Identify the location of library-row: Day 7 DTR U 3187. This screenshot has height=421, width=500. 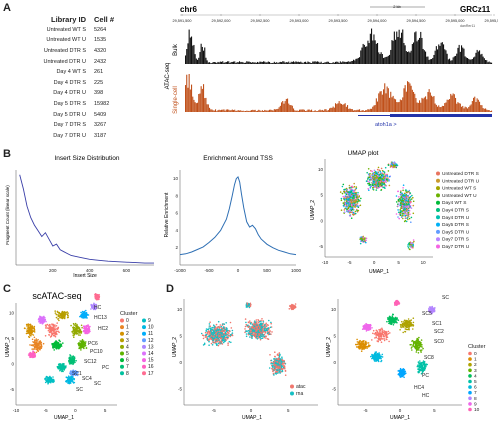
(87, 136).